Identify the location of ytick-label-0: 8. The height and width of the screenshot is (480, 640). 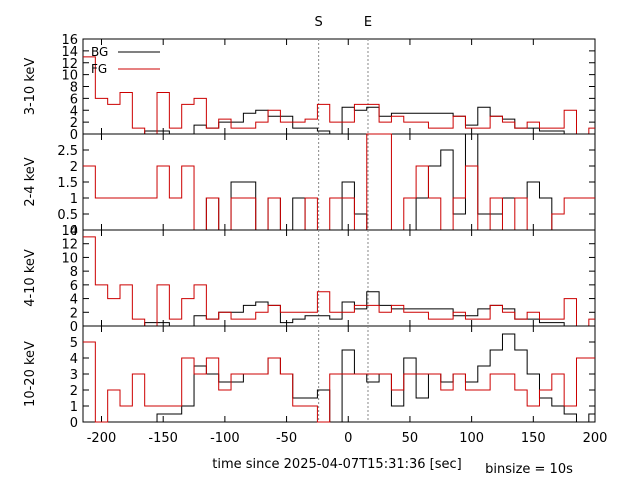
(74, 88).